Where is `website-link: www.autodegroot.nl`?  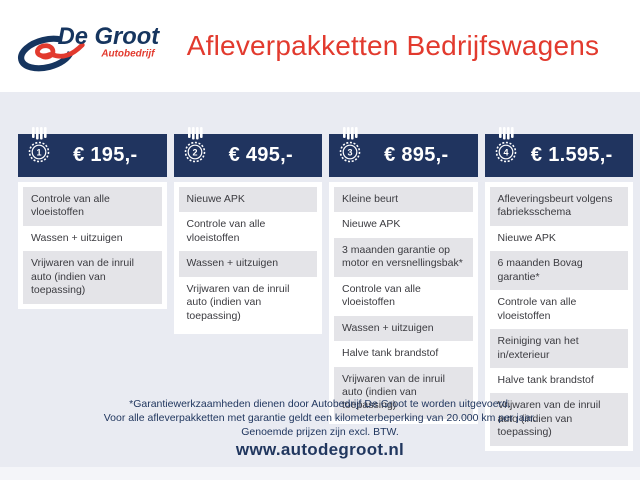
website-link: www.autodegroot.nl is located at coordinates (320, 449).